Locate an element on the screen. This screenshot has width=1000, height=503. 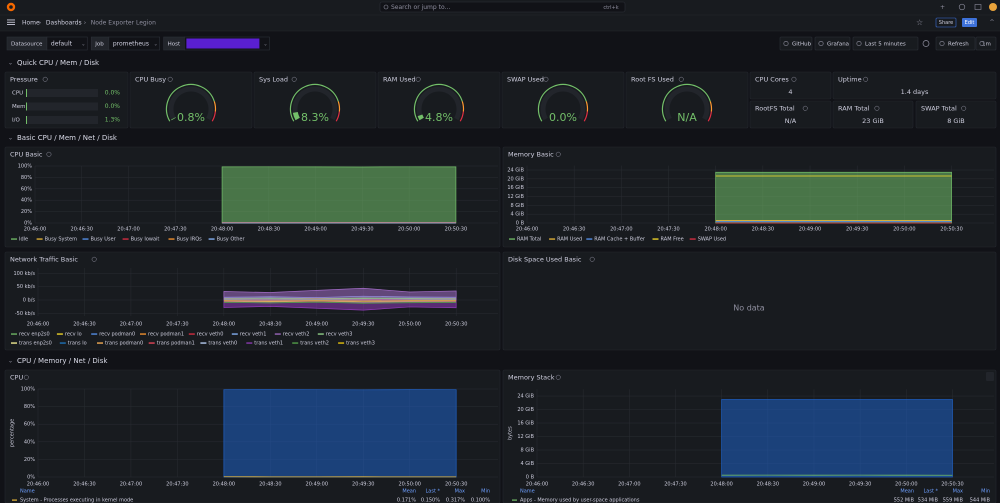
help-icon is located at coordinates (962, 7).